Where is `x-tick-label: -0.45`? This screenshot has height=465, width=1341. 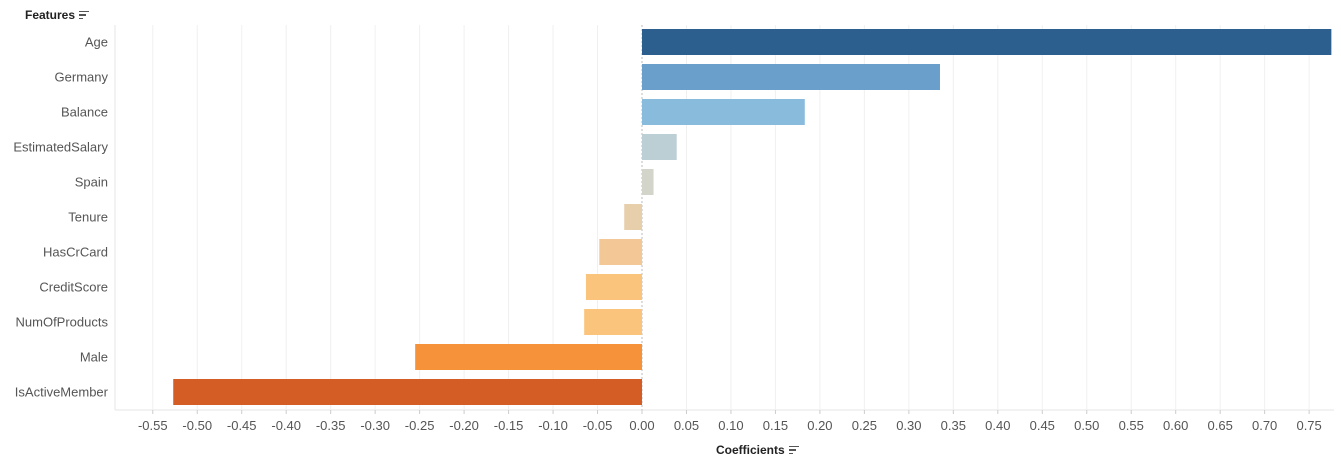 x-tick-label: -0.45 is located at coordinates (242, 425).